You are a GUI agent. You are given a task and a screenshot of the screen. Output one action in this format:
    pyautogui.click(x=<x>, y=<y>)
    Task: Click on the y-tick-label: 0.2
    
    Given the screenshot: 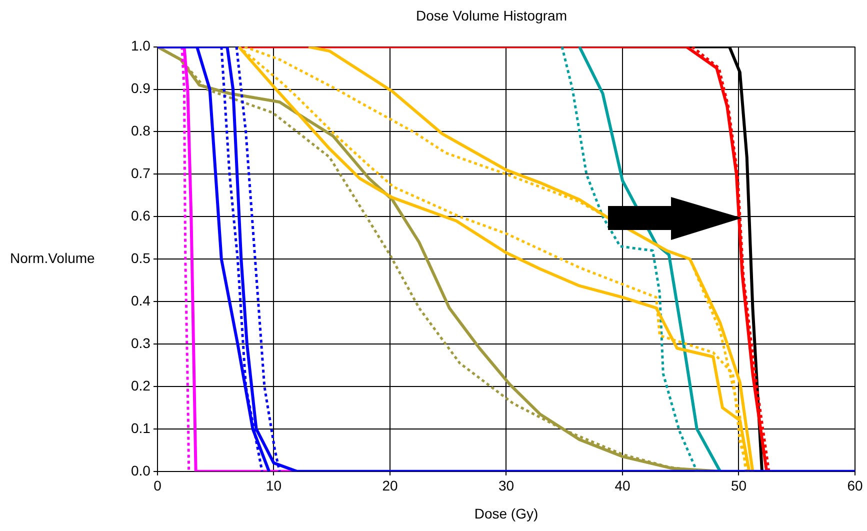 What is the action you would take?
    pyautogui.click(x=140, y=385)
    